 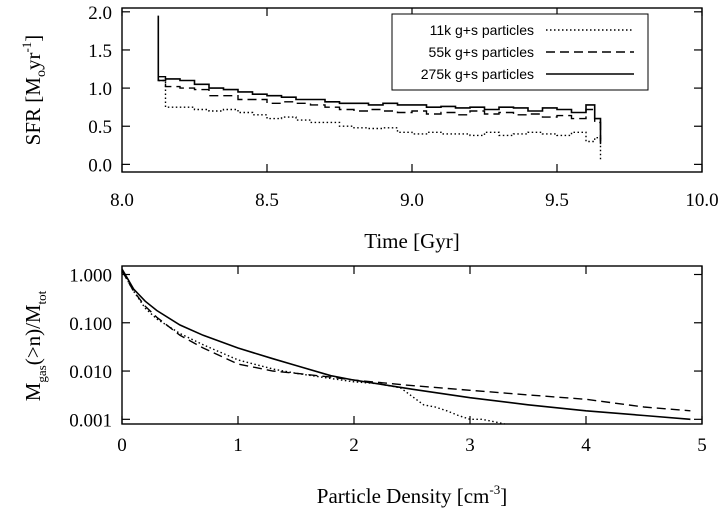 I want to click on x-tick-label: 9.0, so click(x=412, y=200).